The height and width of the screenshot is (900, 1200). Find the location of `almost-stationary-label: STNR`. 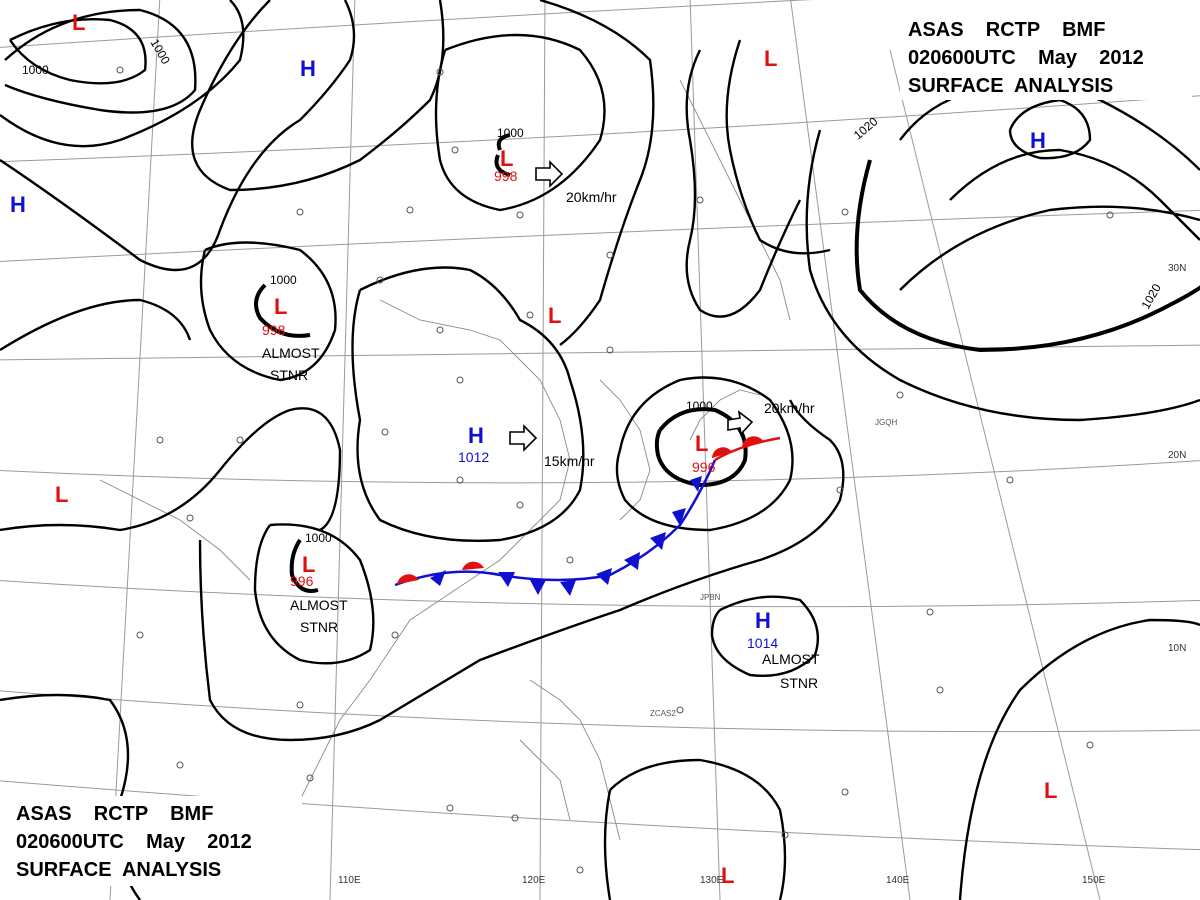

almost-stationary-label: STNR is located at coordinates (319, 627).